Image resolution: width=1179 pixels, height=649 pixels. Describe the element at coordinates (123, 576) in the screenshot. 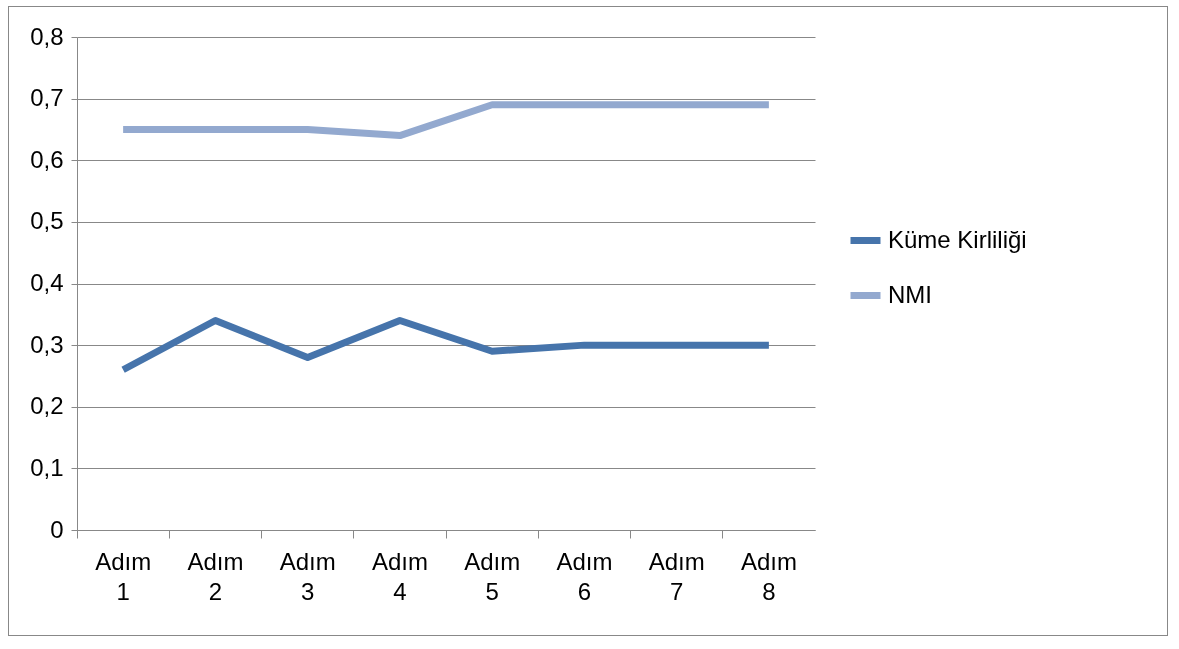

I see `x-tick-label: Adım 1` at that location.